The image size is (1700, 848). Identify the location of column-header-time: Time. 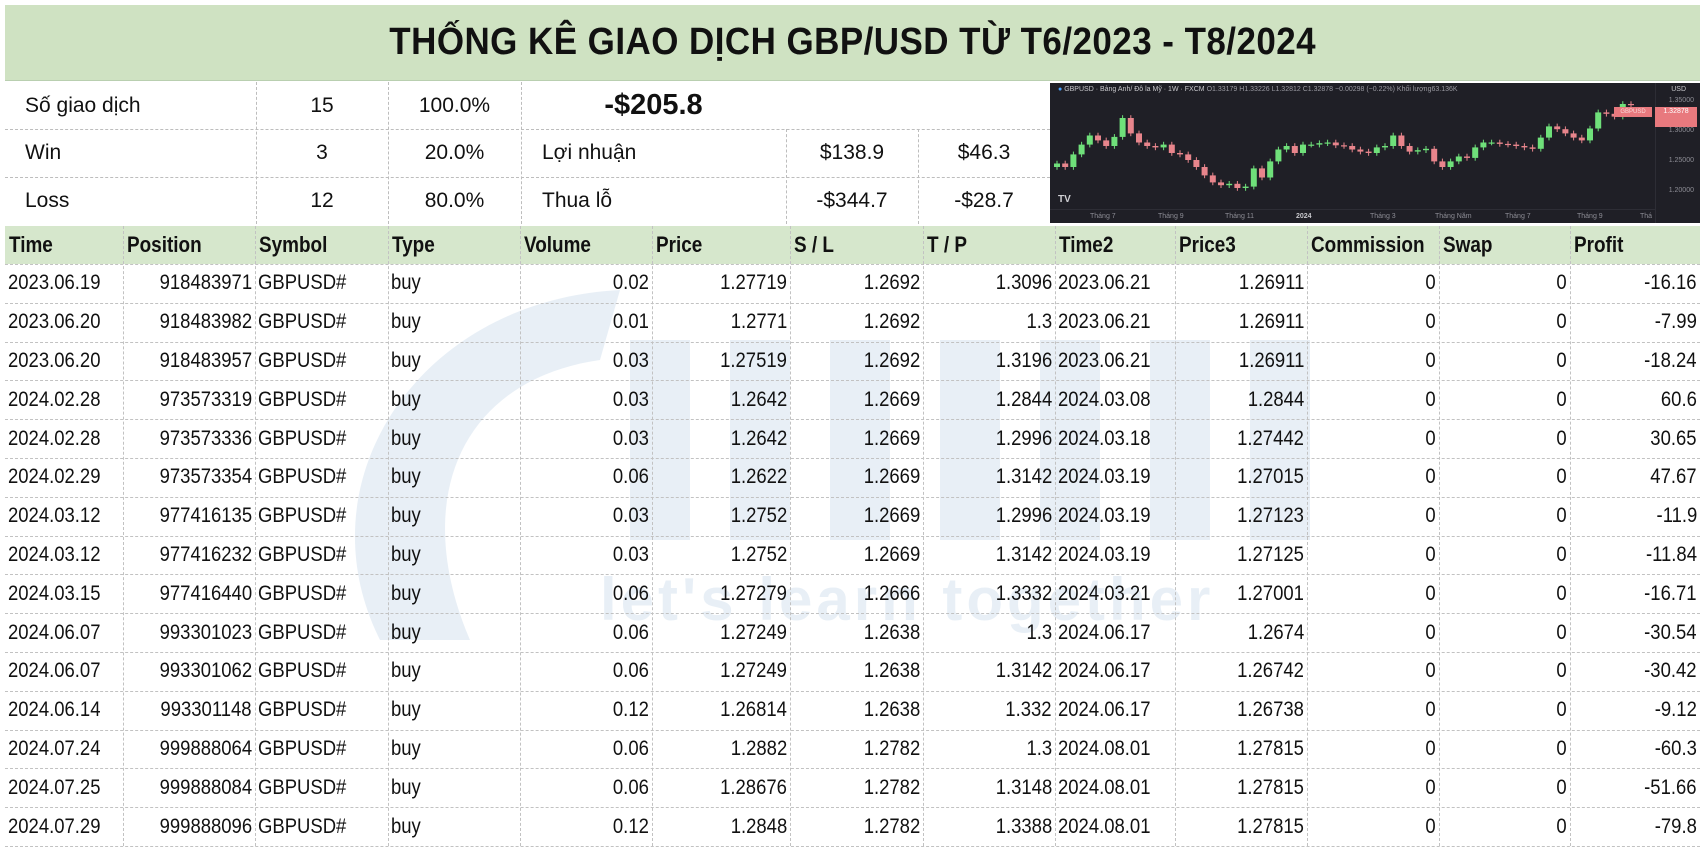
(64, 245).